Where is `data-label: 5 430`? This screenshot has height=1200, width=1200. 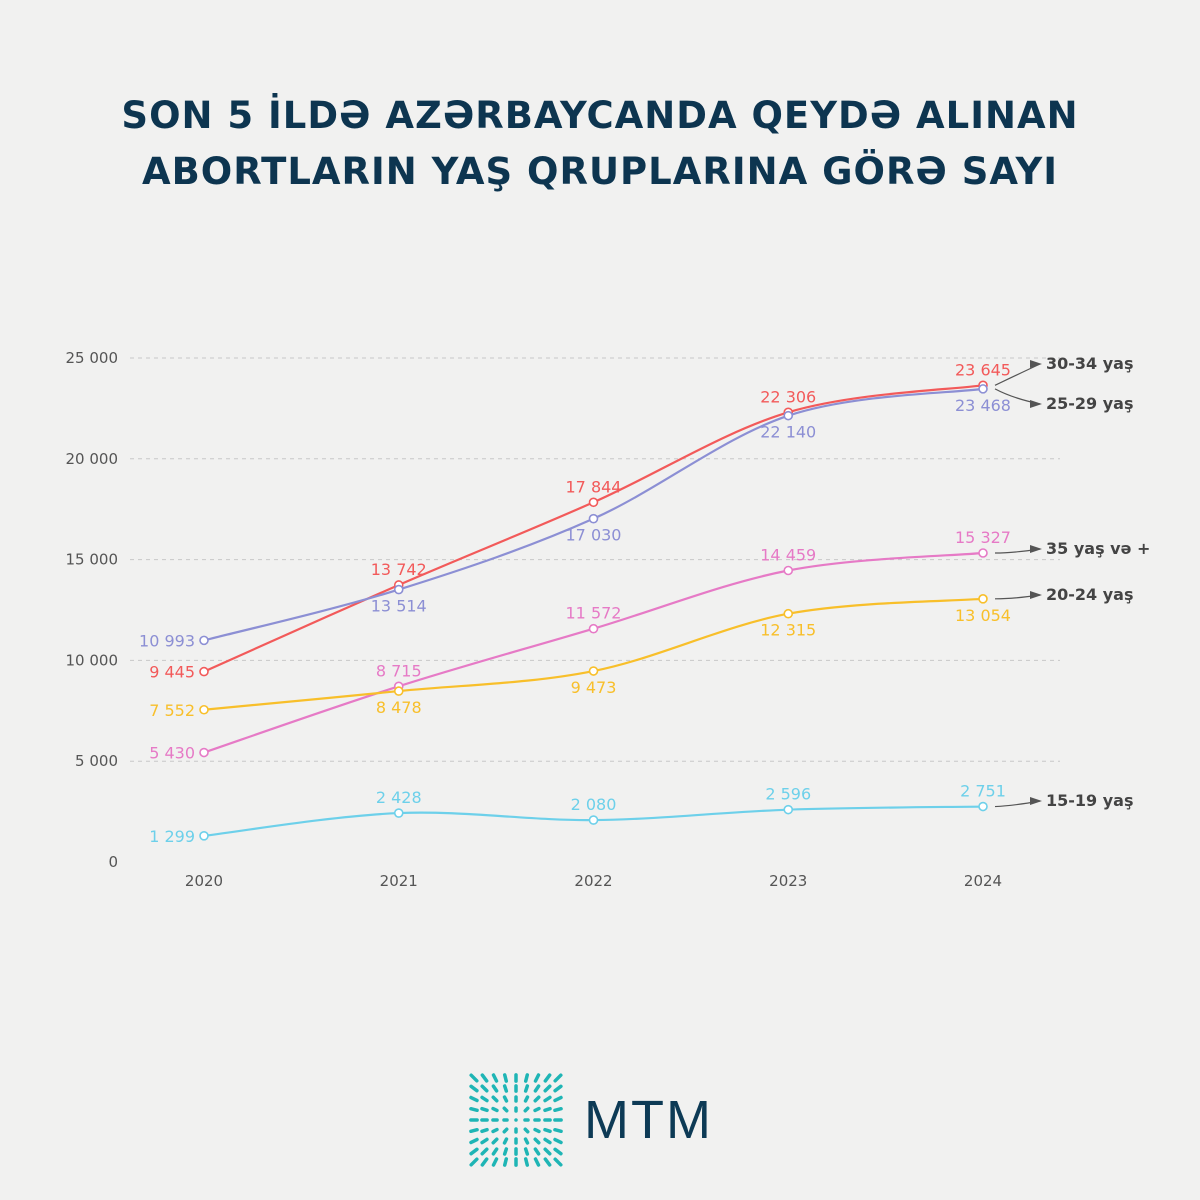
data-label: 5 430 is located at coordinates (172, 753).